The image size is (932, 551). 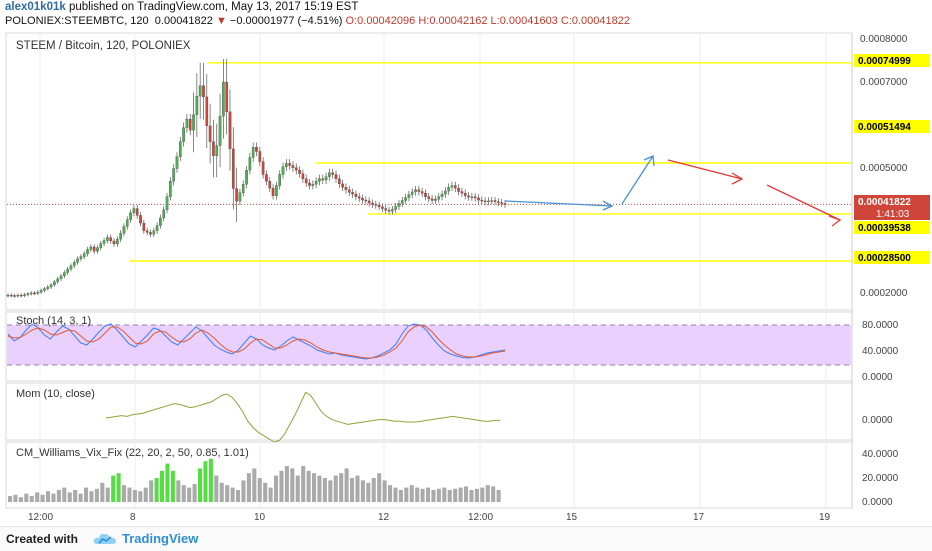 I want to click on time-axis: 12:00 8 10 12 12:00 15 17 19, so click(x=429, y=517).